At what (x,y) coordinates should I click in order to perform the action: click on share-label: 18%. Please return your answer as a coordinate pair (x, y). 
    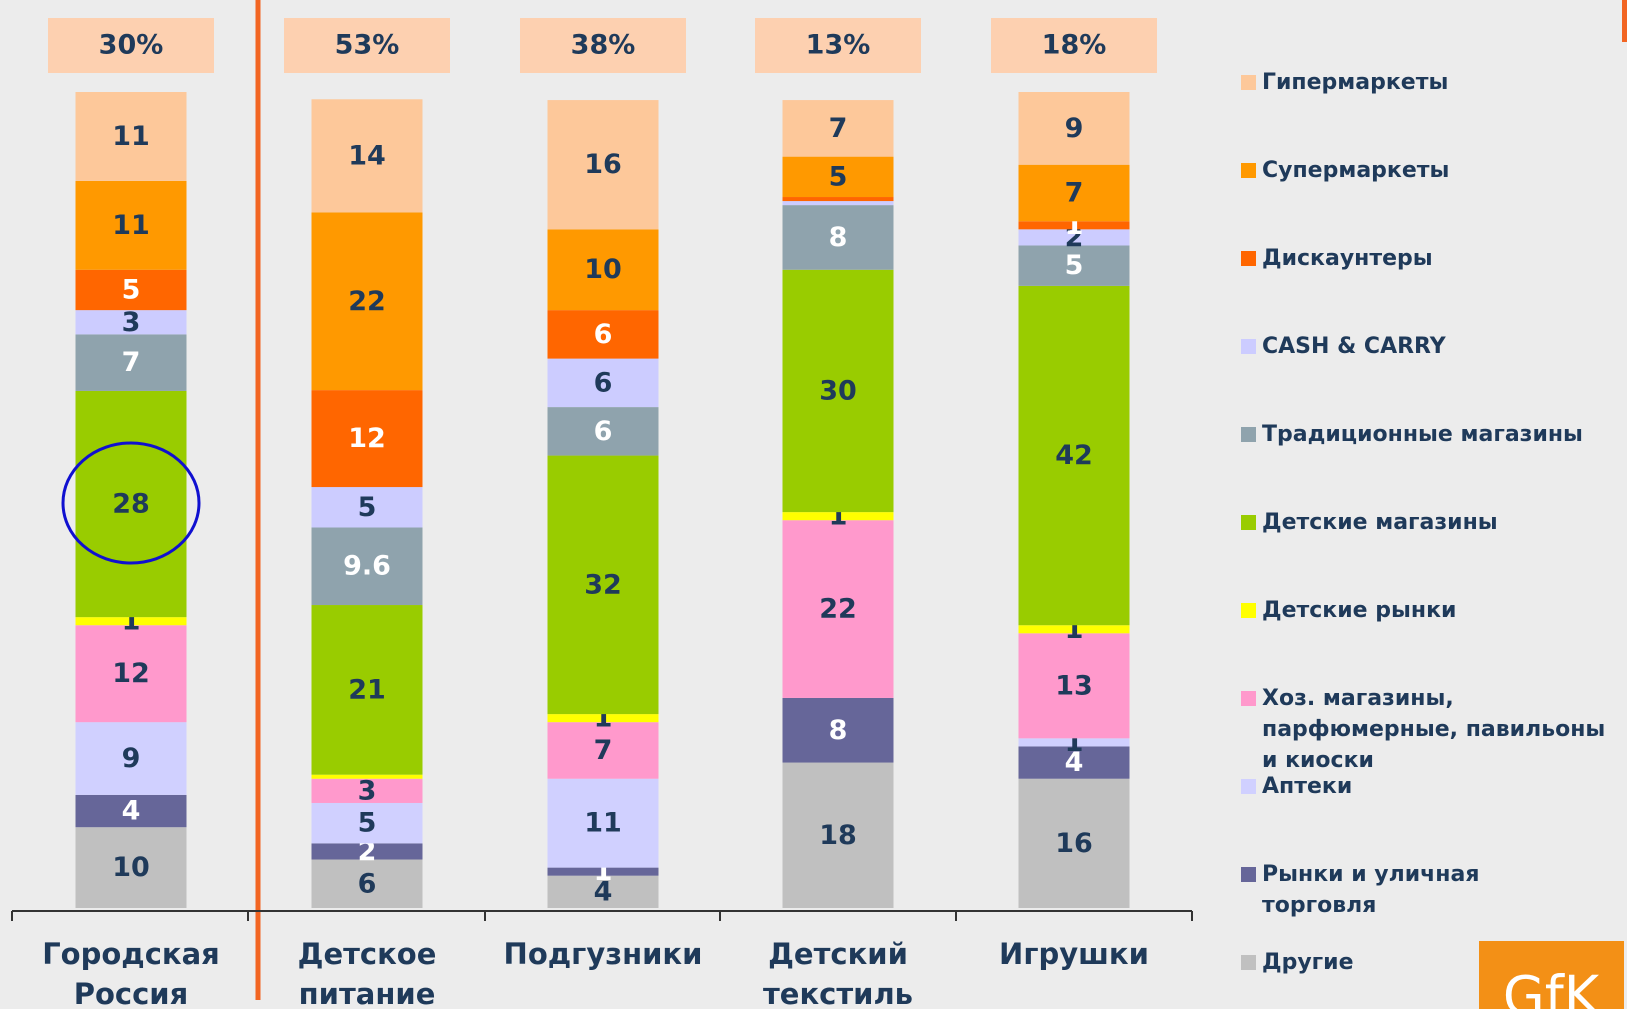
    Looking at the image, I should click on (1074, 45).